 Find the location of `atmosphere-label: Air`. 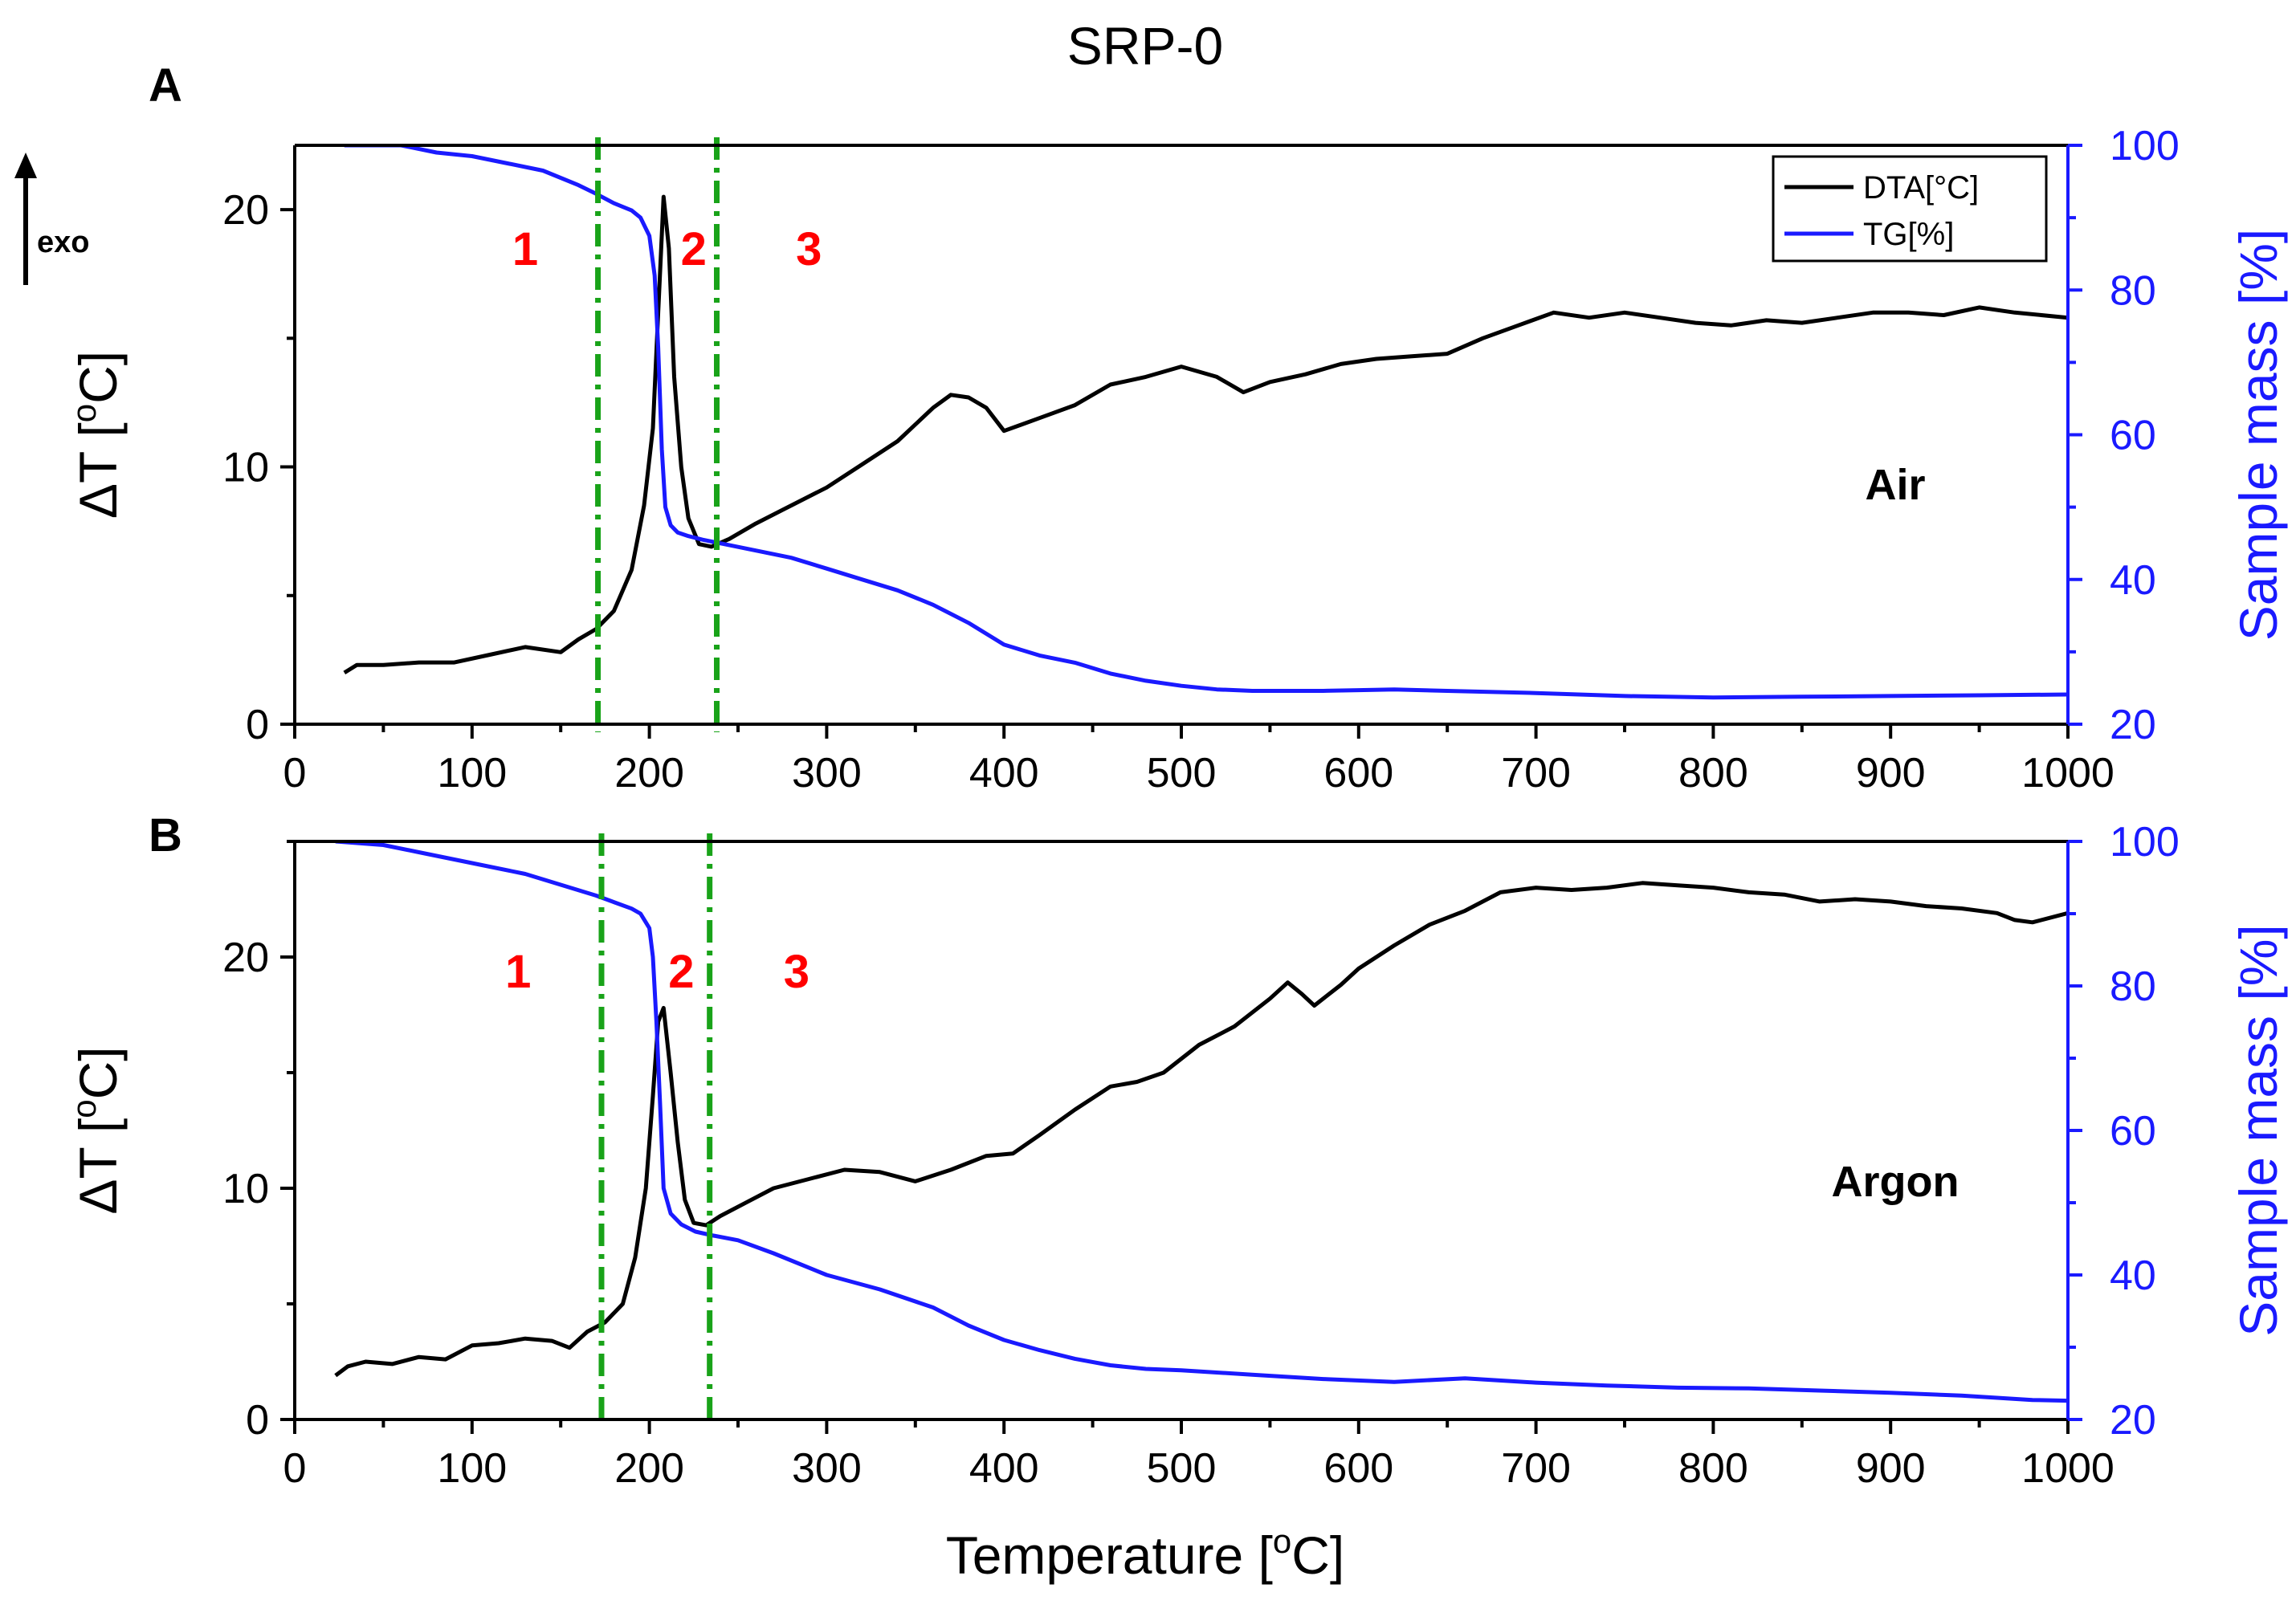

atmosphere-label: Air is located at coordinates (1895, 485).